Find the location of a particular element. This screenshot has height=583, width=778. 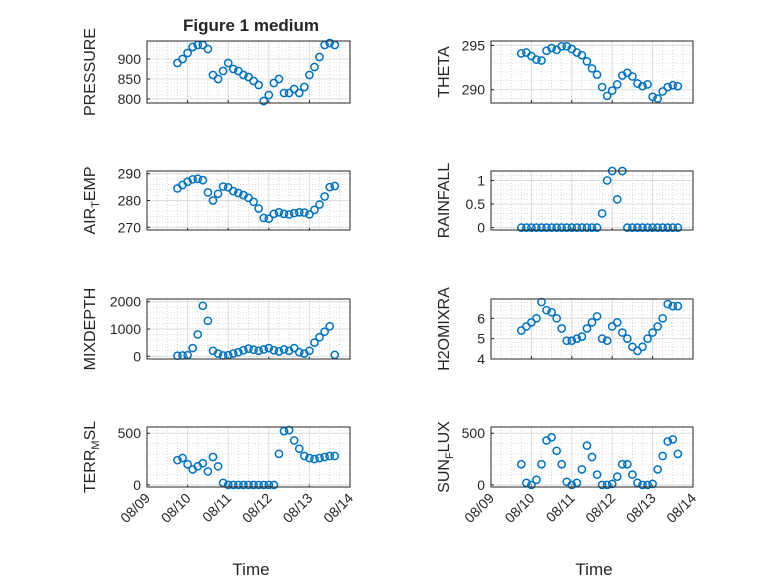

plot-area is located at coordinates (592, 200).